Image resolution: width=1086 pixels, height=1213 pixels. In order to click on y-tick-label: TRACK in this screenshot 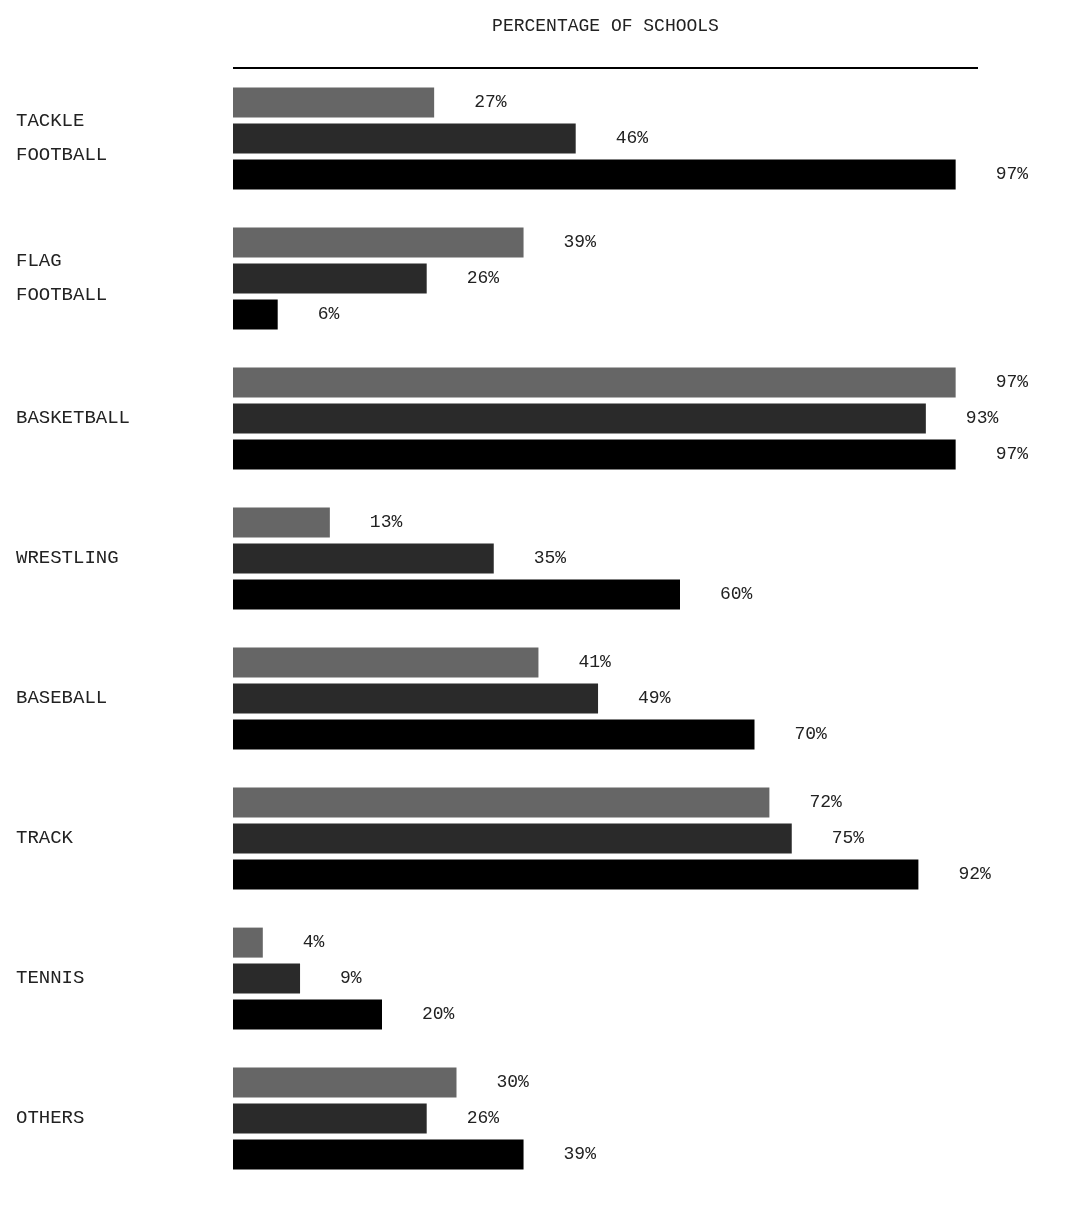, I will do `click(45, 838)`.